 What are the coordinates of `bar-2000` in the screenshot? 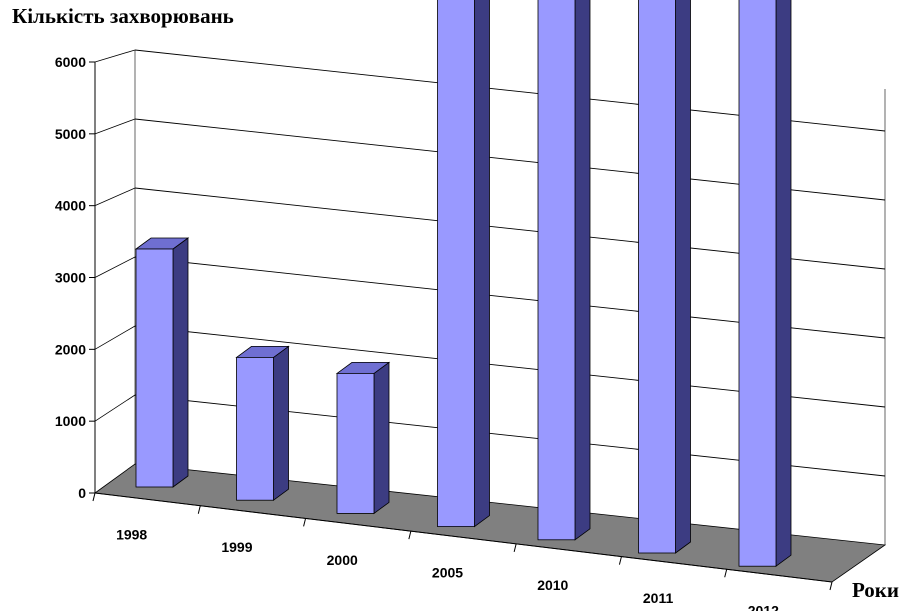 It's located at (363, 438).